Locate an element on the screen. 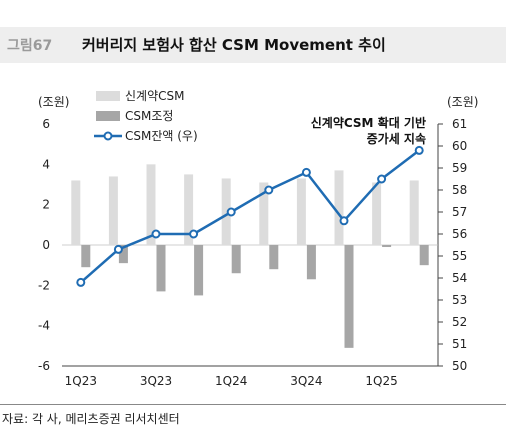 The height and width of the screenshot is (440, 506). right-tick-label: 52 is located at coordinates (459, 322).